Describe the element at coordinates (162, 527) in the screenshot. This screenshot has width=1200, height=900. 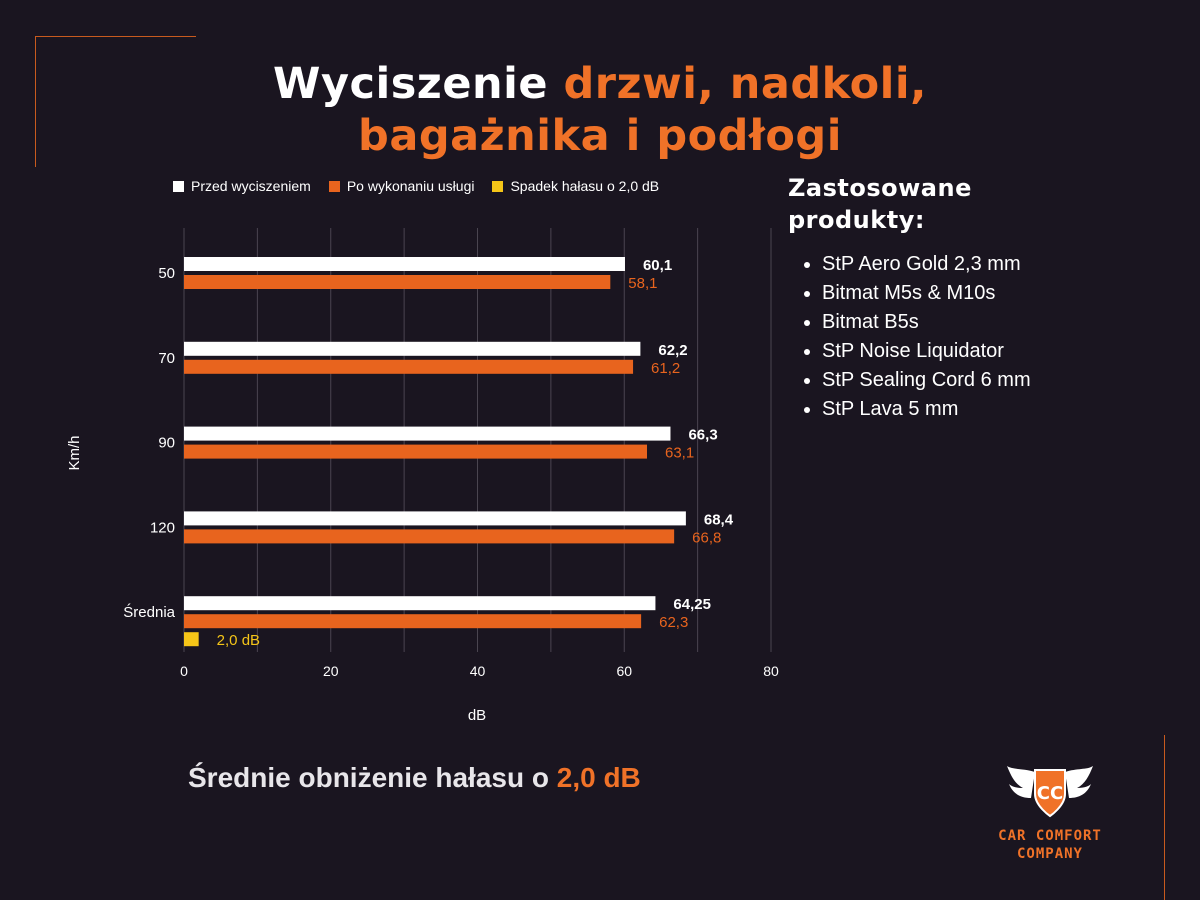
I see `y-tick-label: 120` at that location.